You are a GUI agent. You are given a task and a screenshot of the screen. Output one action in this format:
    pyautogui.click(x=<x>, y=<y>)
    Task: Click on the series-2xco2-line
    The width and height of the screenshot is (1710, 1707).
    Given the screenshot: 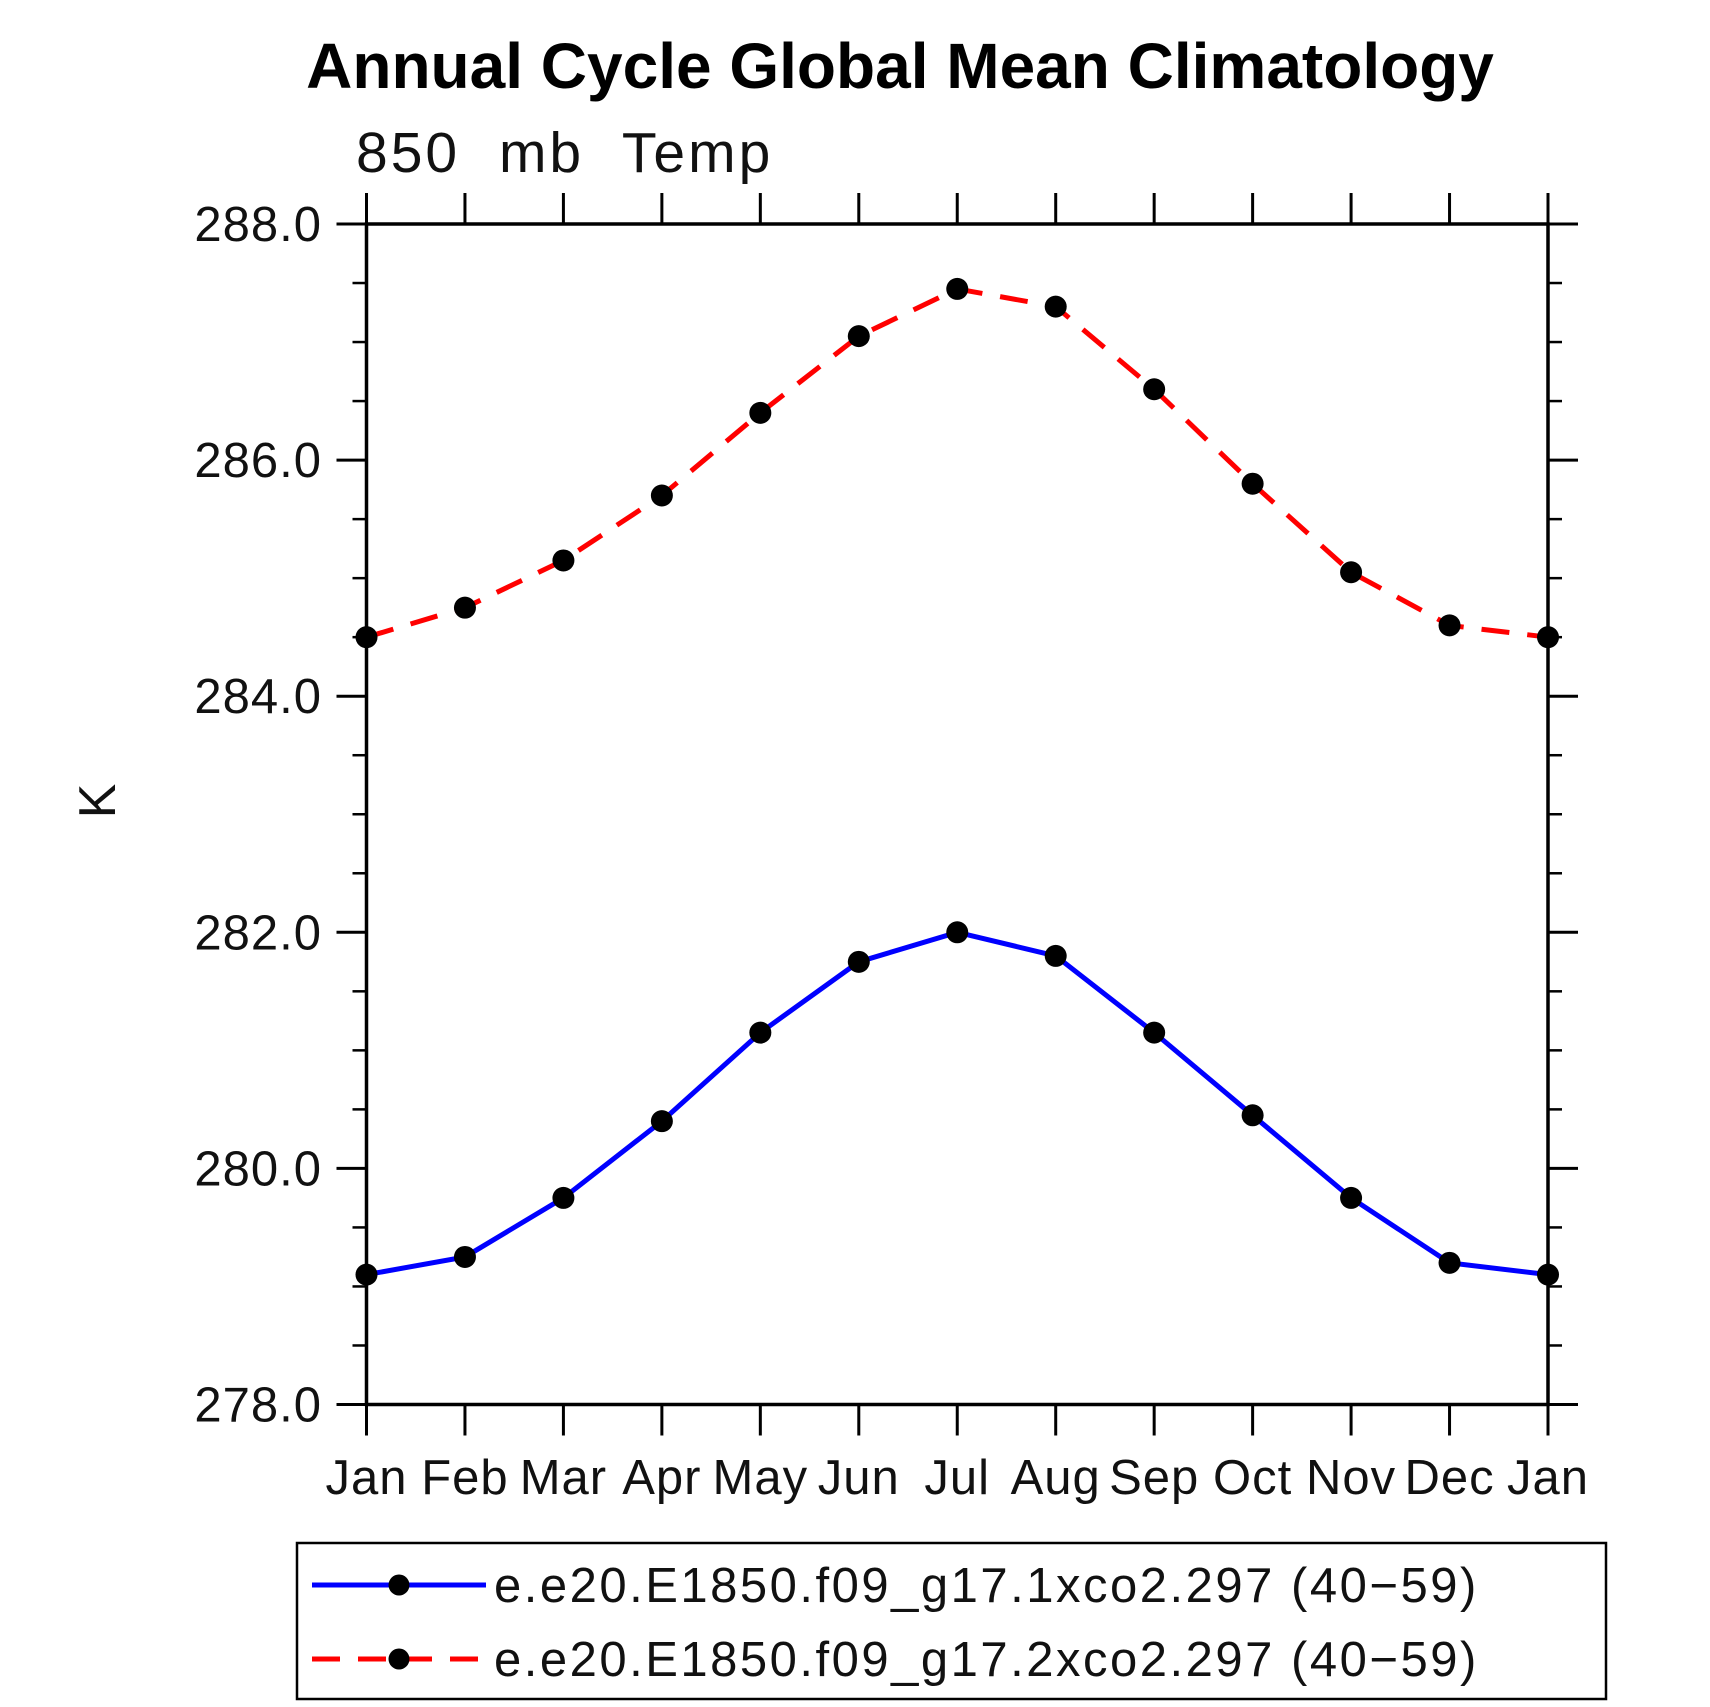 What is the action you would take?
    pyautogui.click(x=957, y=463)
    